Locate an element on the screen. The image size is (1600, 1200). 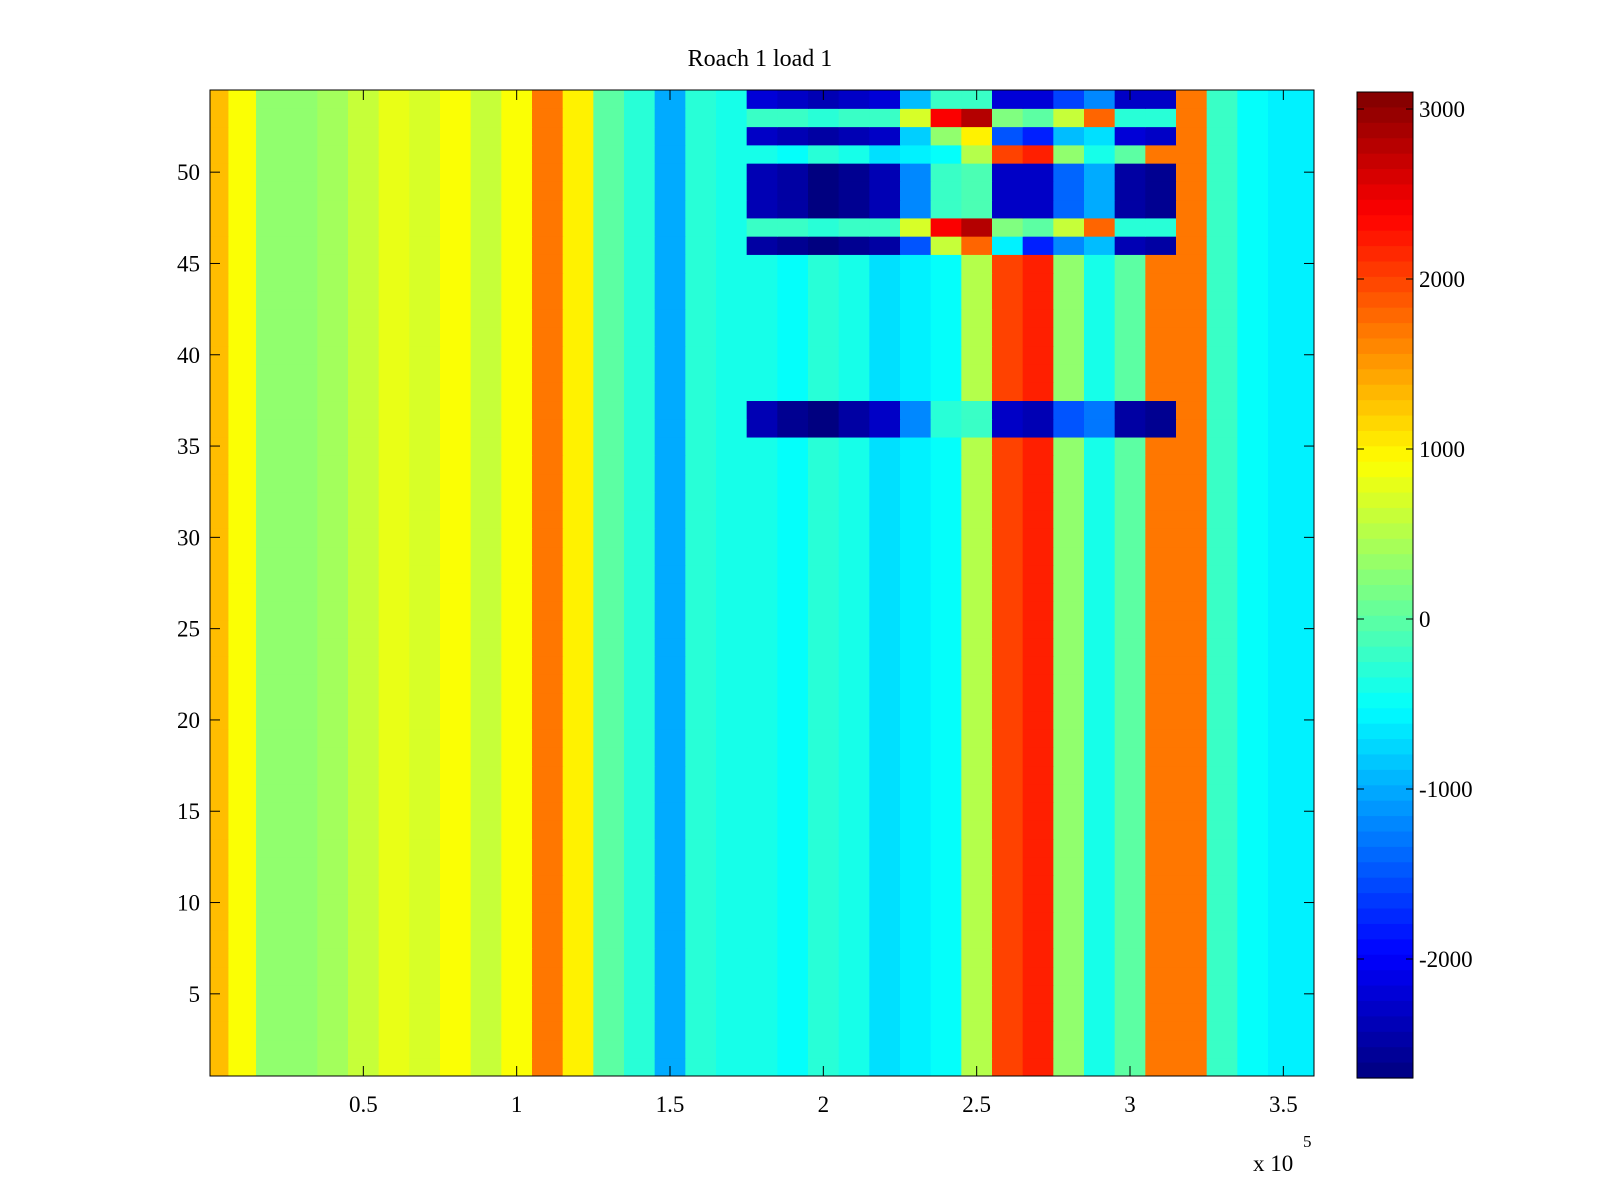
x-tick-label: 1.5 is located at coordinates (670, 1104).